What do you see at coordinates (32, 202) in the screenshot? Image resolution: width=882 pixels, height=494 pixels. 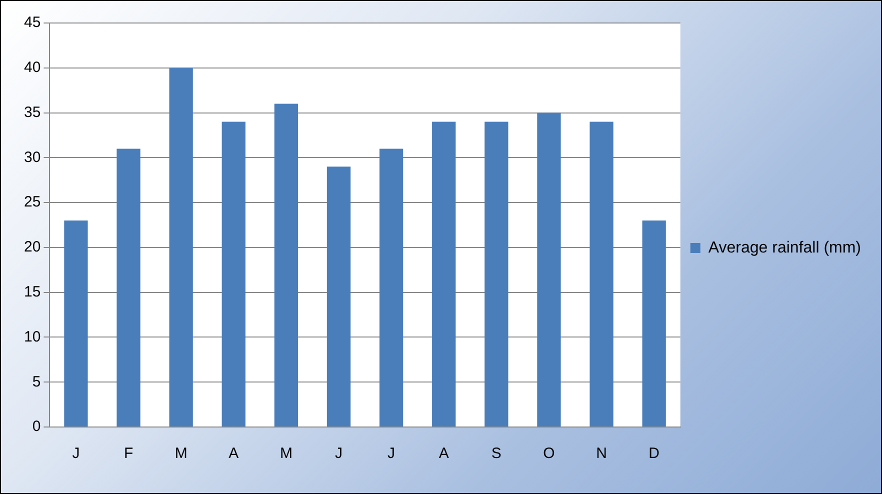 I see `y-tick-label: 25` at bounding box center [32, 202].